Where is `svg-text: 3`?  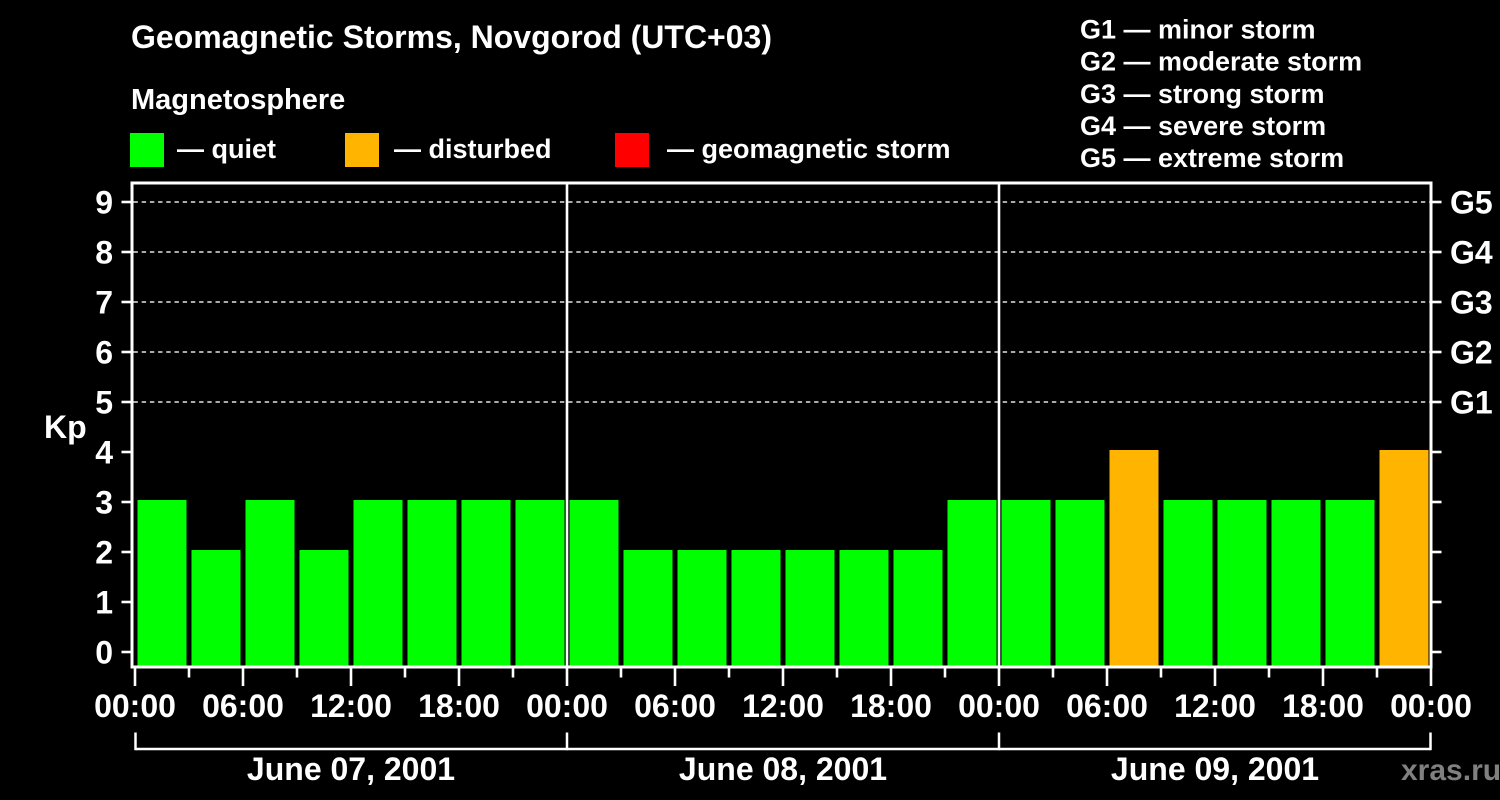 svg-text: 3 is located at coordinates (104, 503).